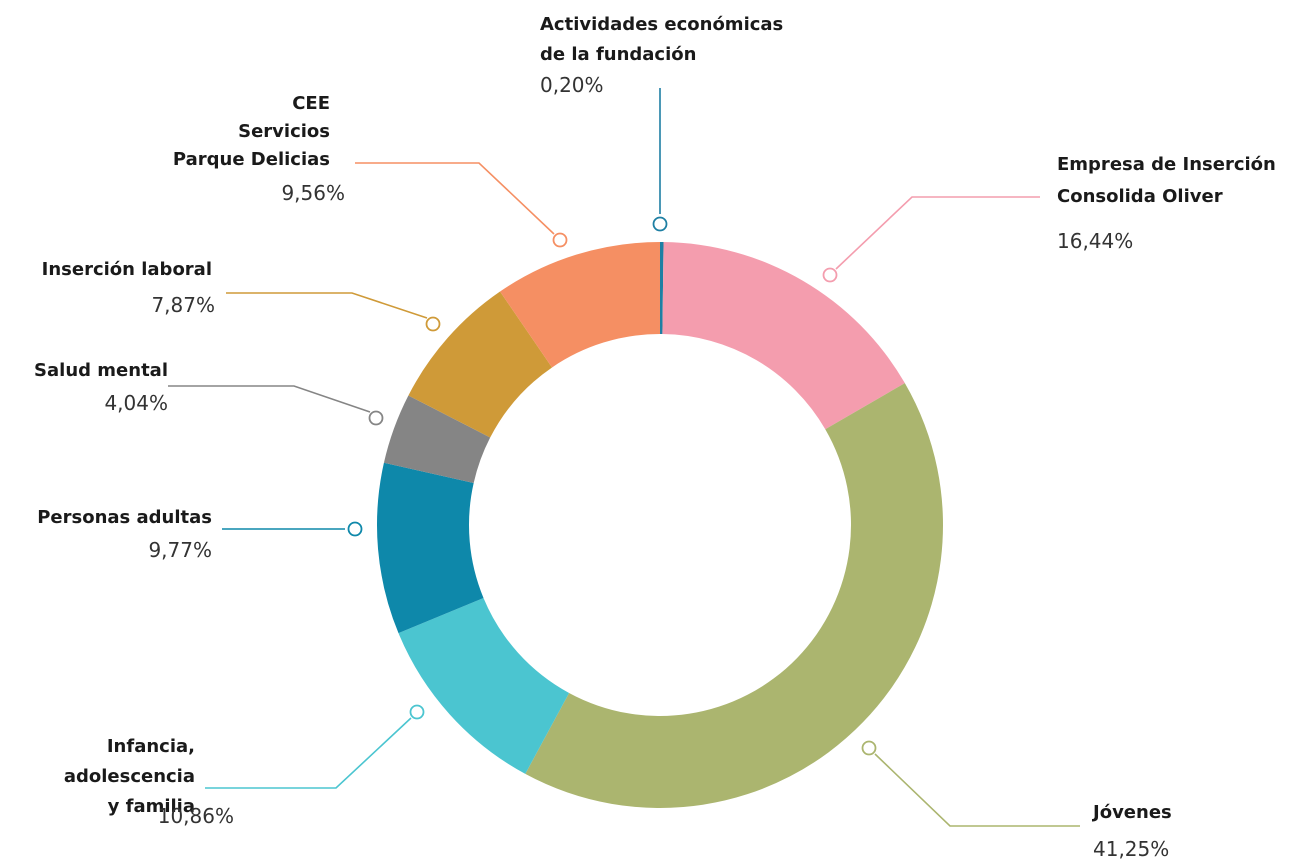  What do you see at coordinates (1140, 196) in the screenshot?
I see `slice-name-line: Consolida Oliver` at bounding box center [1140, 196].